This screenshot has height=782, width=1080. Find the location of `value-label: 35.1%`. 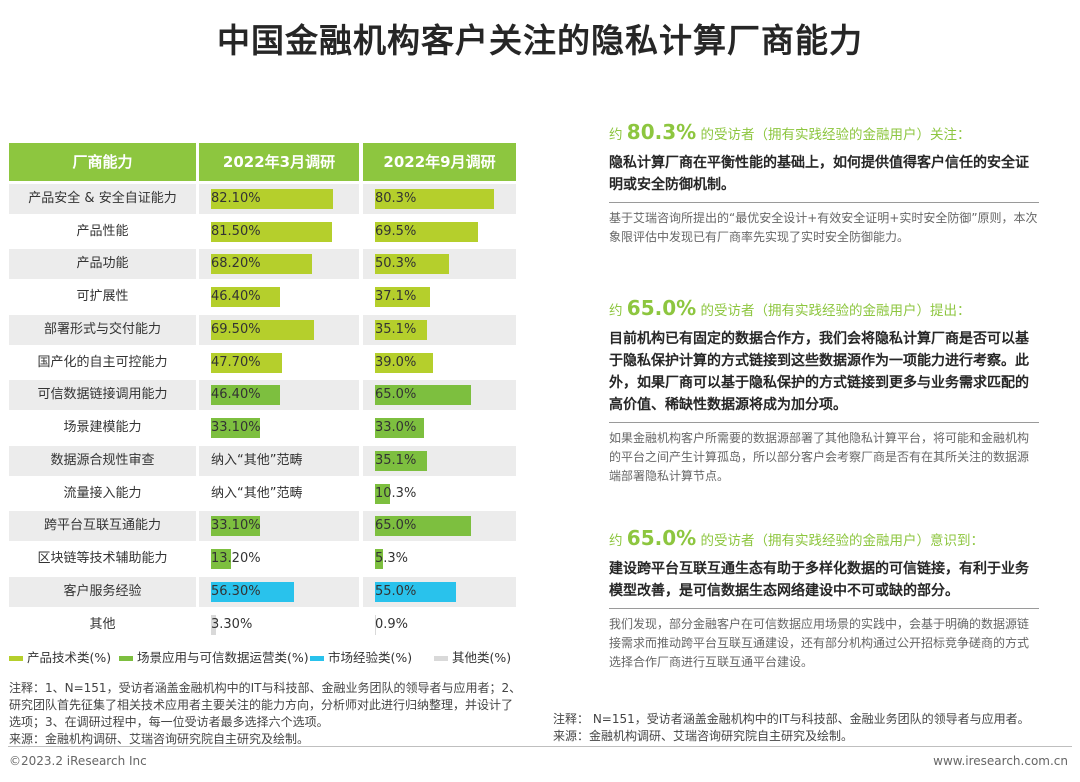

value-label: 35.1% is located at coordinates (396, 460).